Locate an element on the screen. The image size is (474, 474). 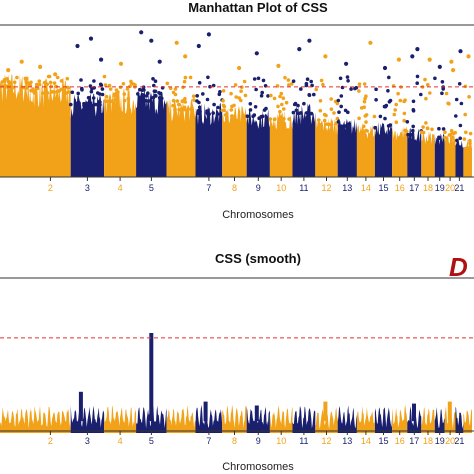
x-tick-label: 14 is located at coordinates (366, 188).